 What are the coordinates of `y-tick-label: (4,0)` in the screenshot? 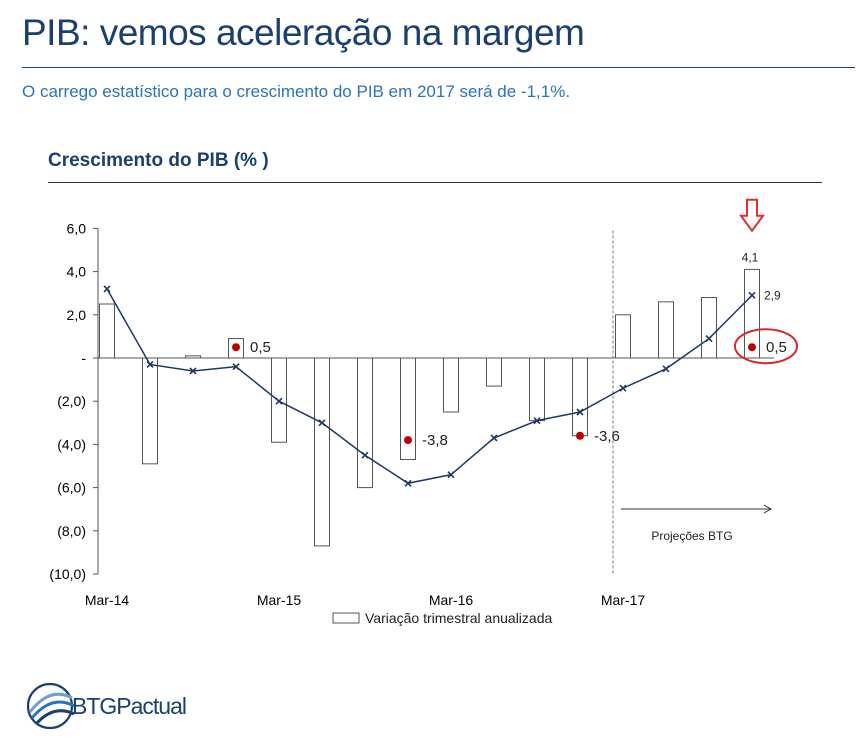 It's located at (71, 444).